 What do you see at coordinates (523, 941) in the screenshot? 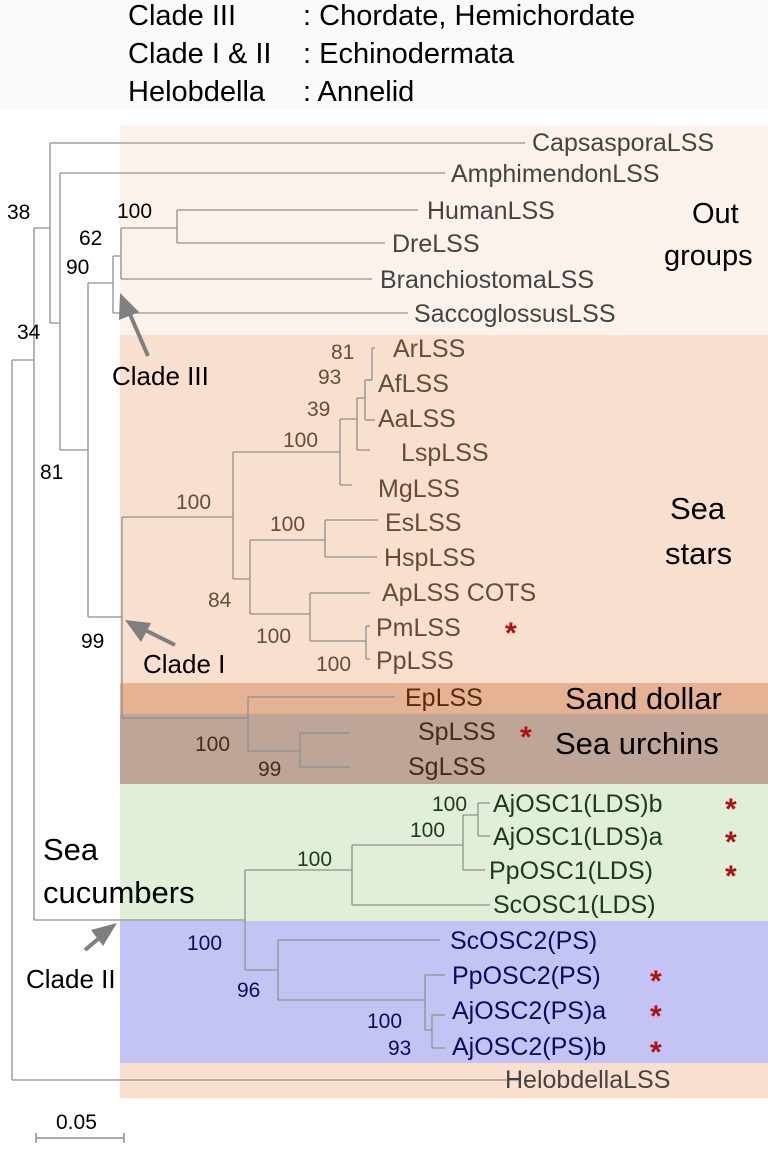
I see `leaf-label: ScOSC2(PS)` at bounding box center [523, 941].